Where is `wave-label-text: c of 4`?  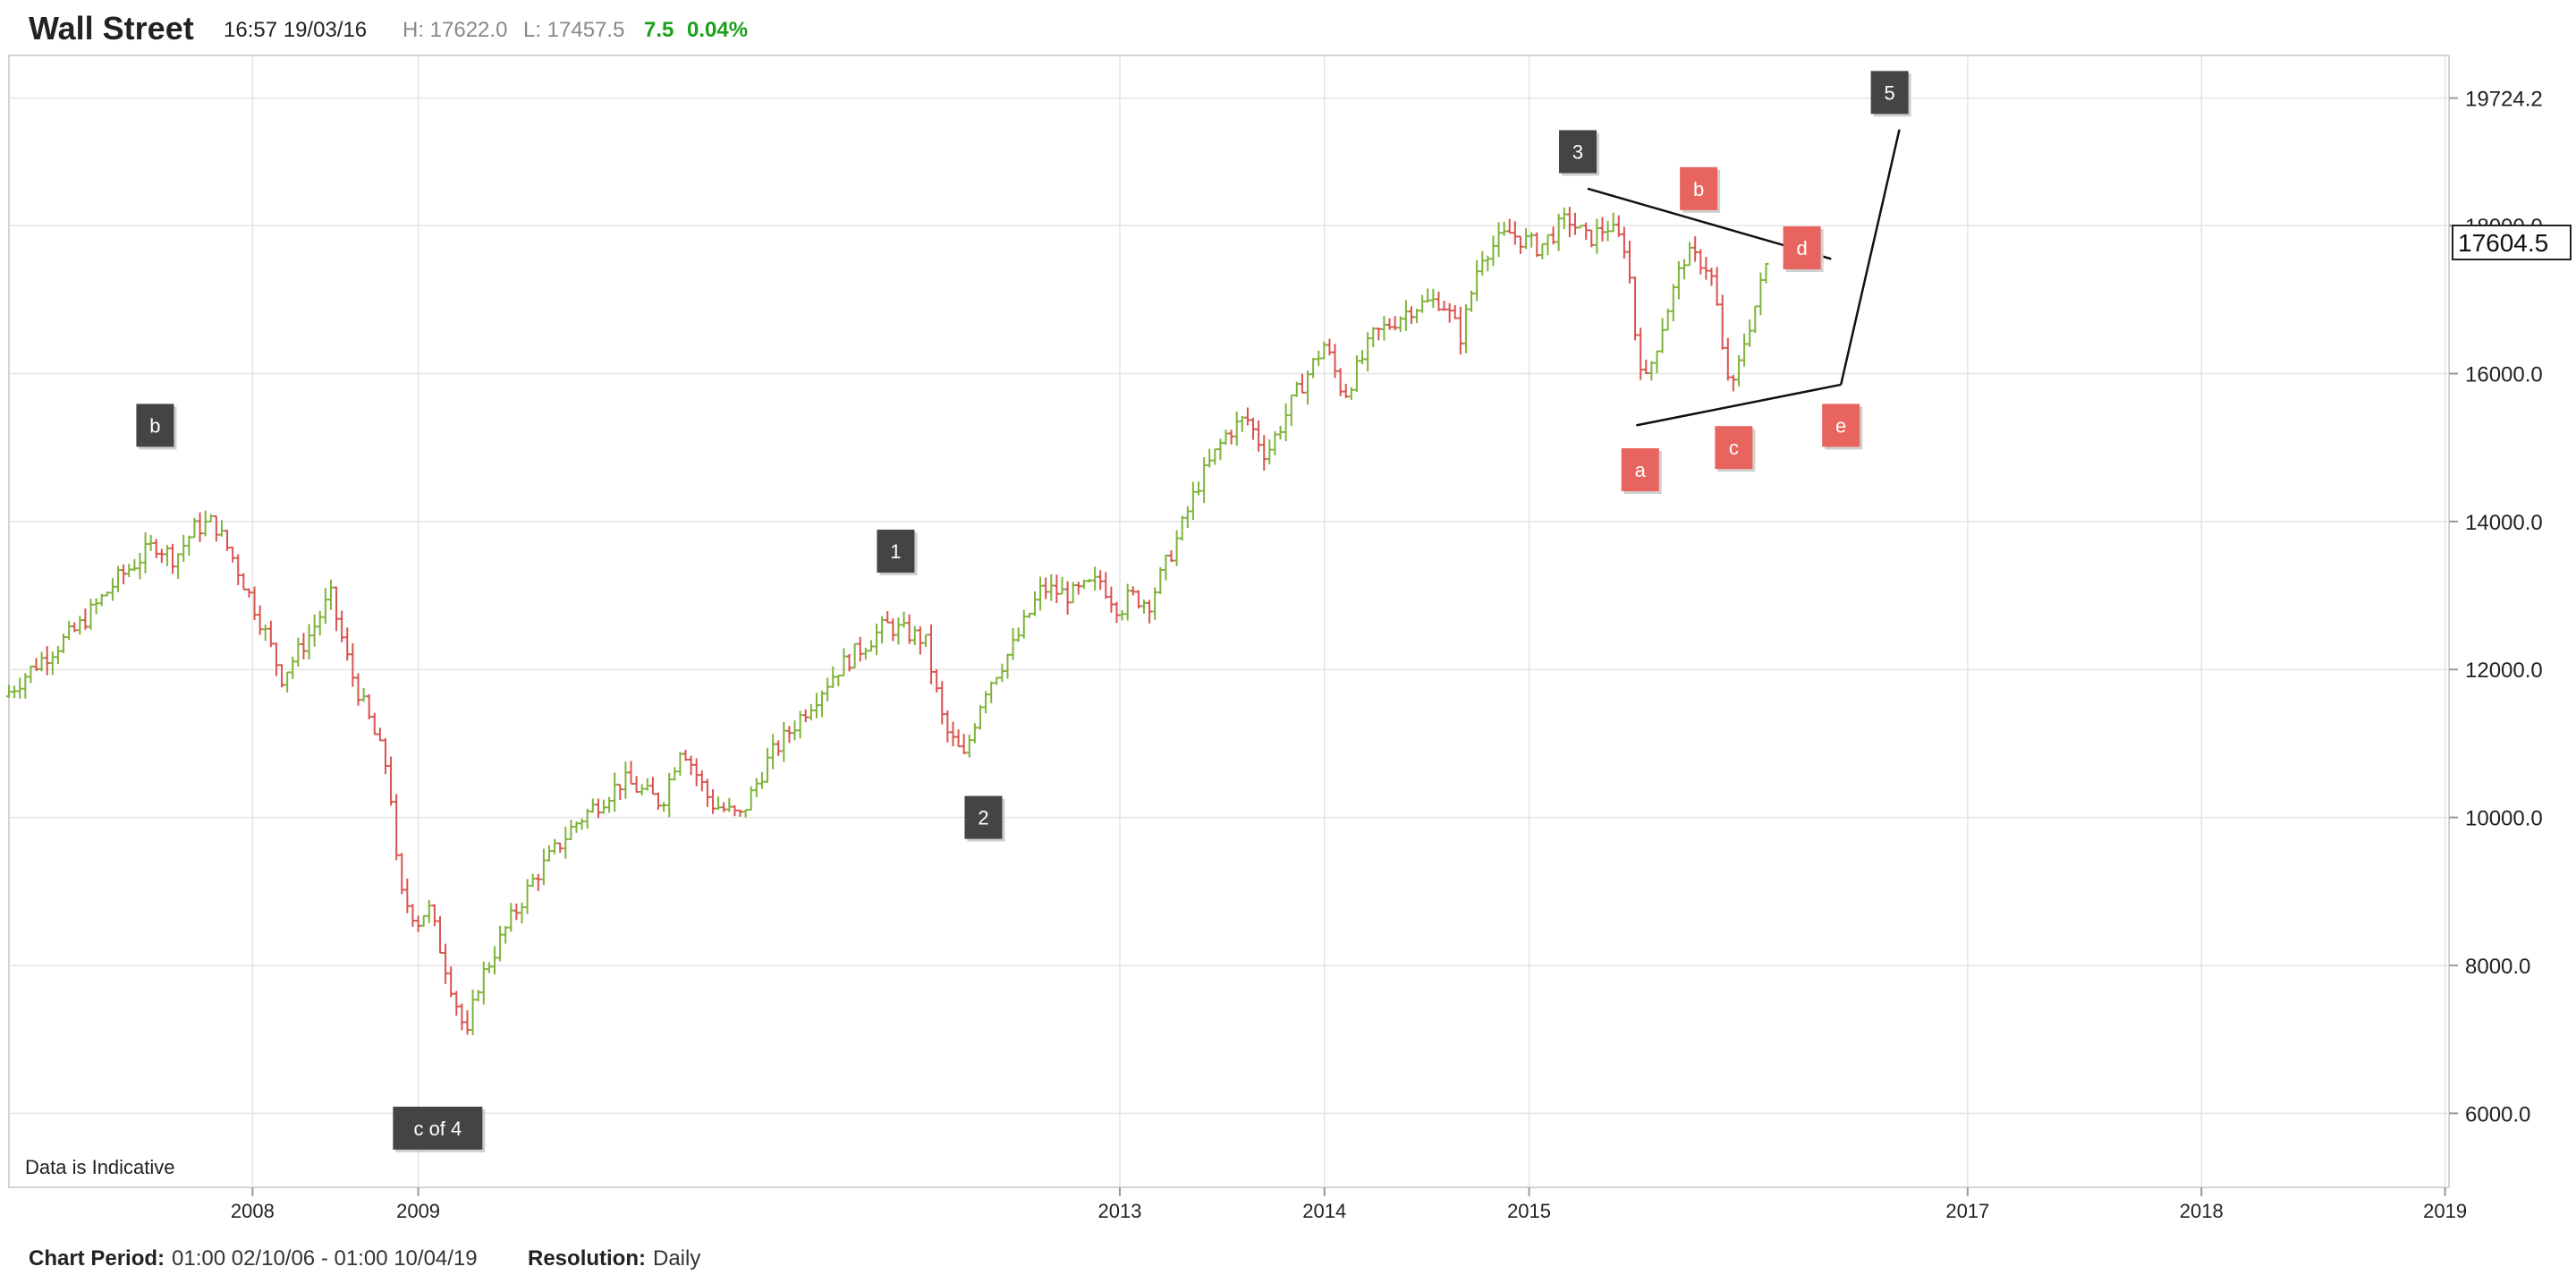
wave-label-text: c of 4 is located at coordinates (437, 1129).